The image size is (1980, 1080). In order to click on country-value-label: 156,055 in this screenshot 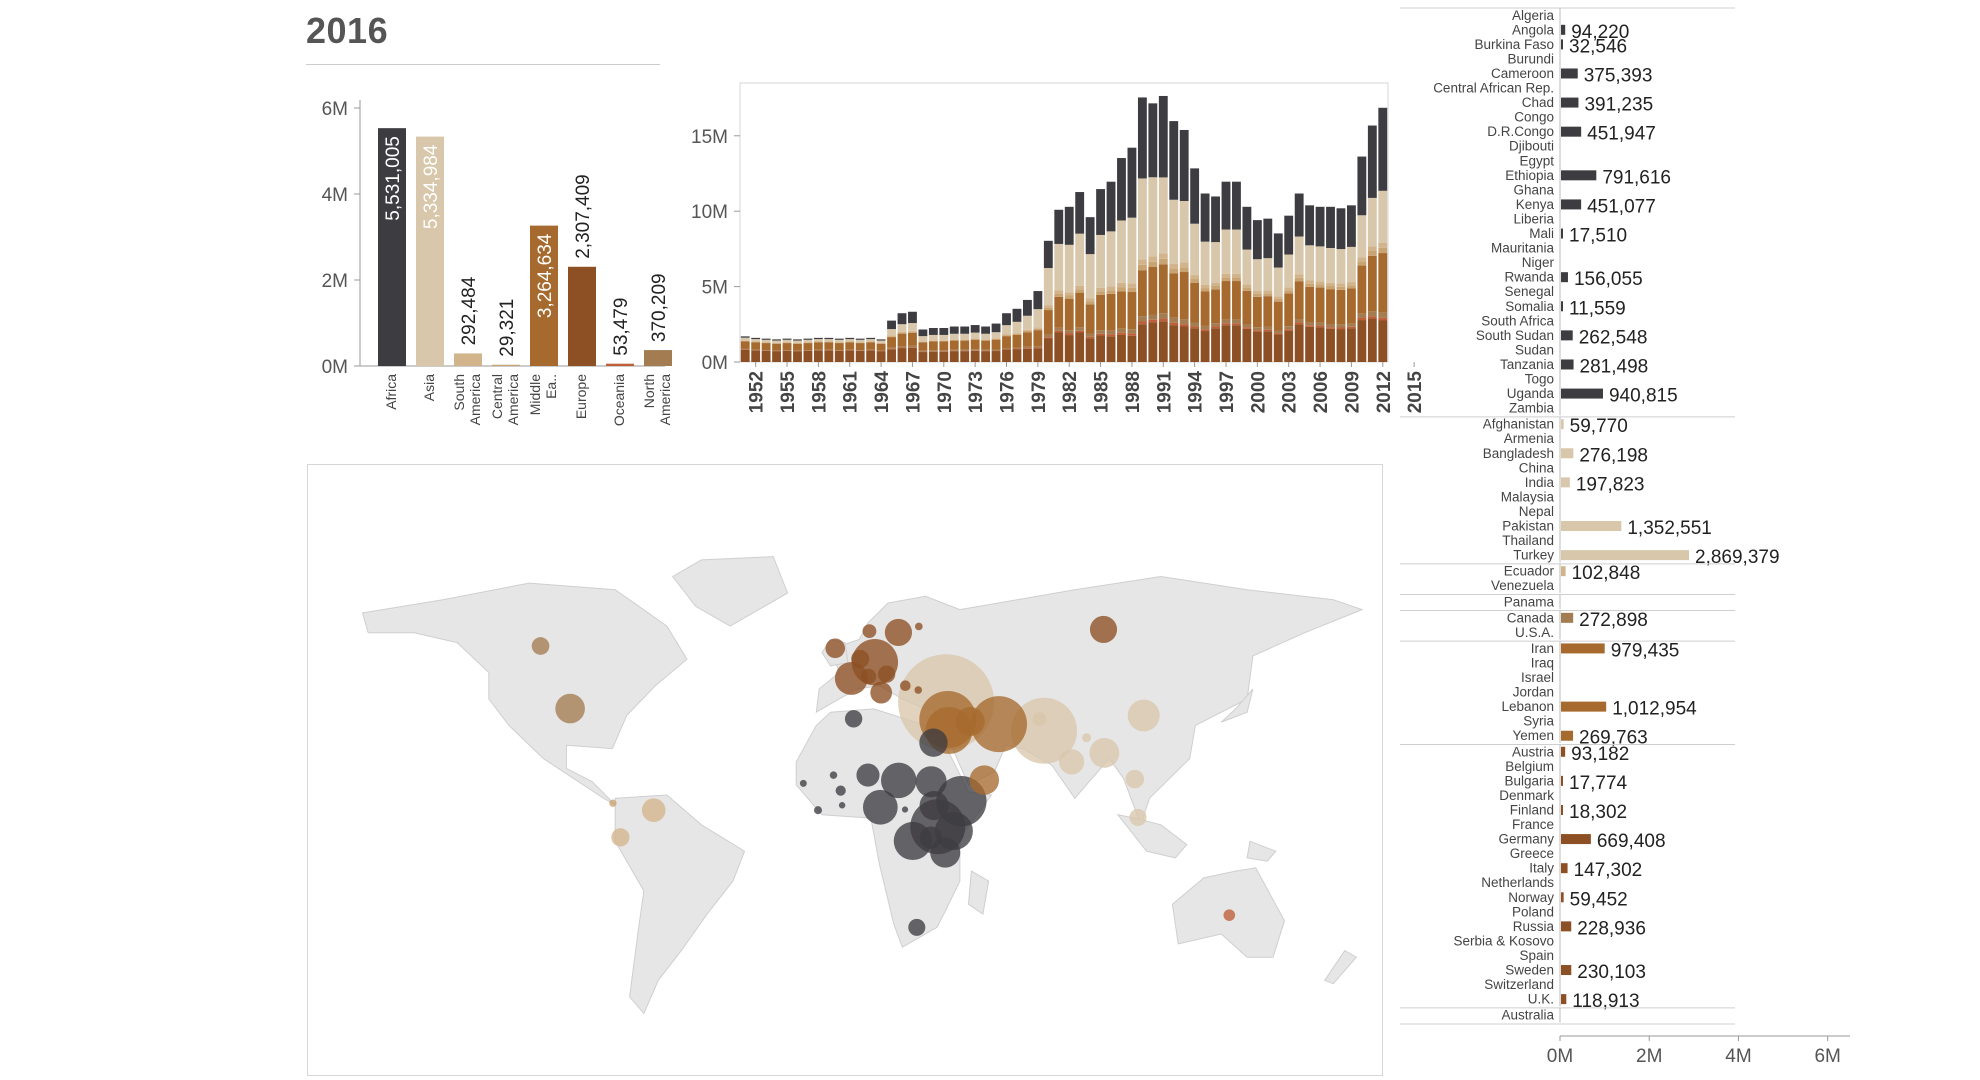, I will do `click(1608, 279)`.